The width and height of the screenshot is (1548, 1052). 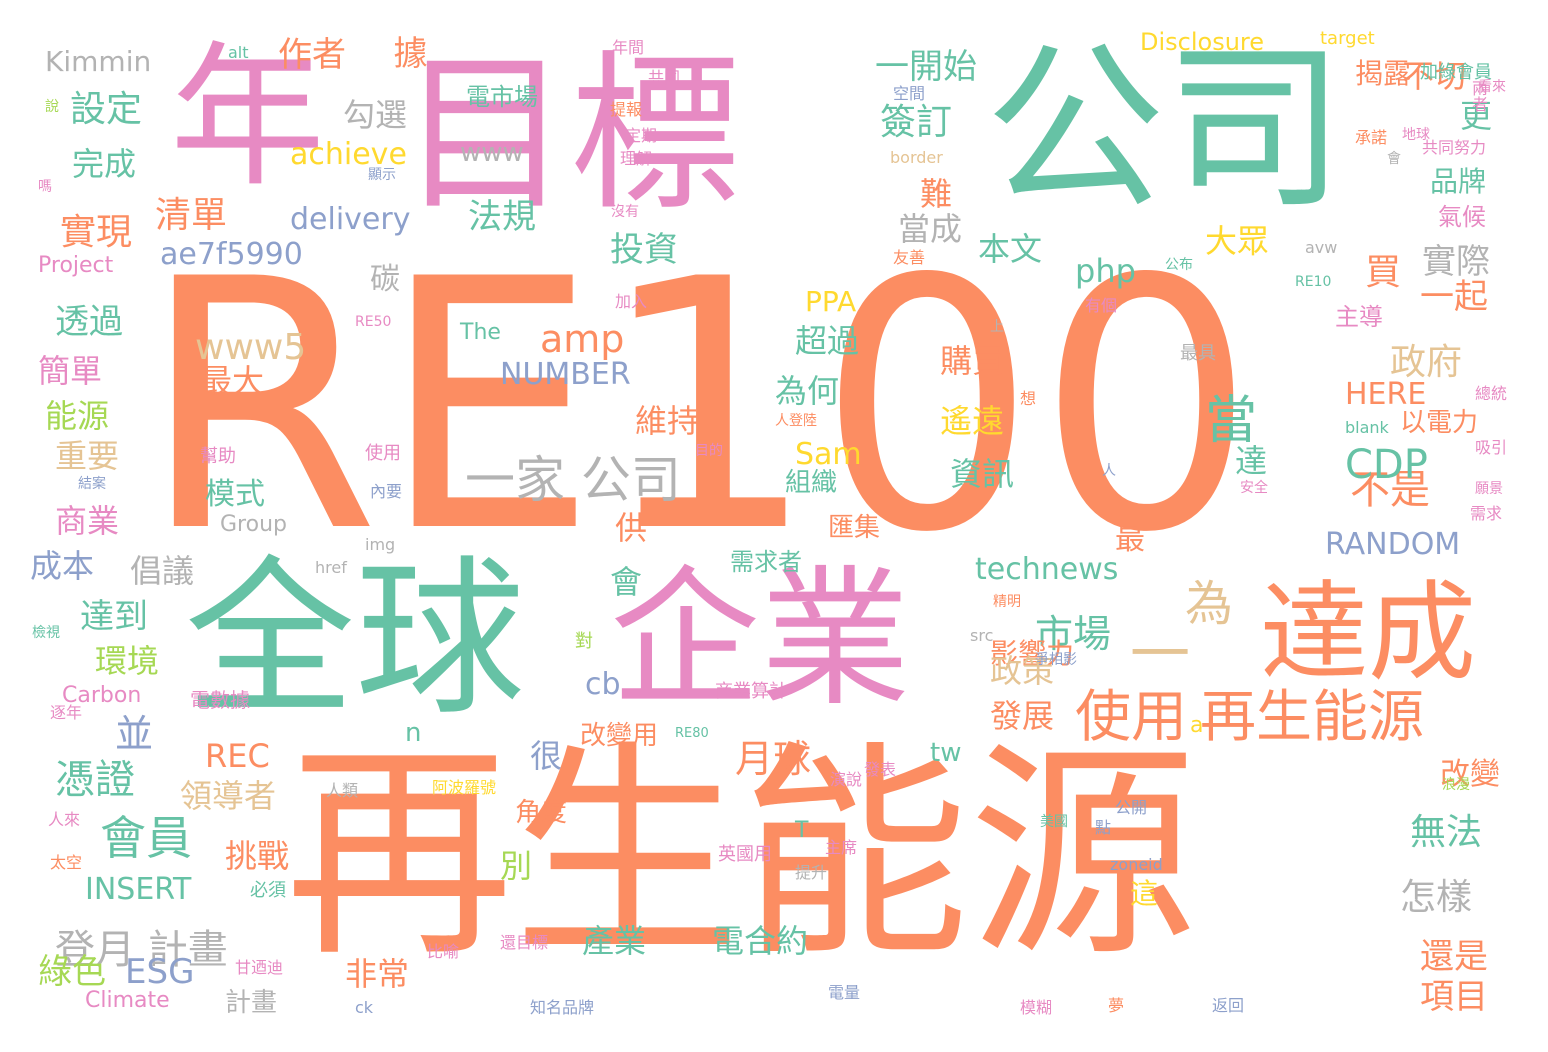 What do you see at coordinates (1130, 539) in the screenshot?
I see `word-111-cjk: 最` at bounding box center [1130, 539].